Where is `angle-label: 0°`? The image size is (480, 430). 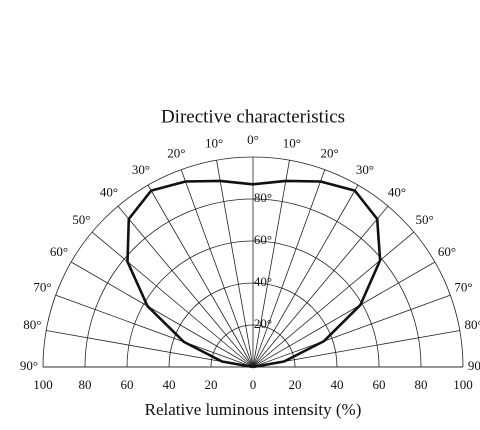 angle-label: 0° is located at coordinates (253, 139).